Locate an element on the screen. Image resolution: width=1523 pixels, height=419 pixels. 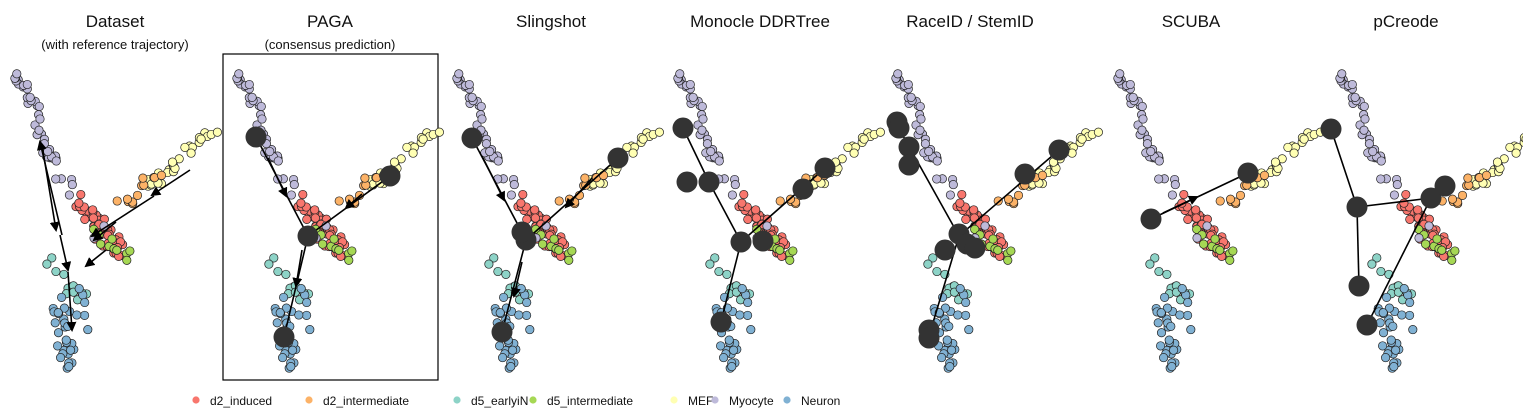
panel-title: SCUBA is located at coordinates (1191, 21).